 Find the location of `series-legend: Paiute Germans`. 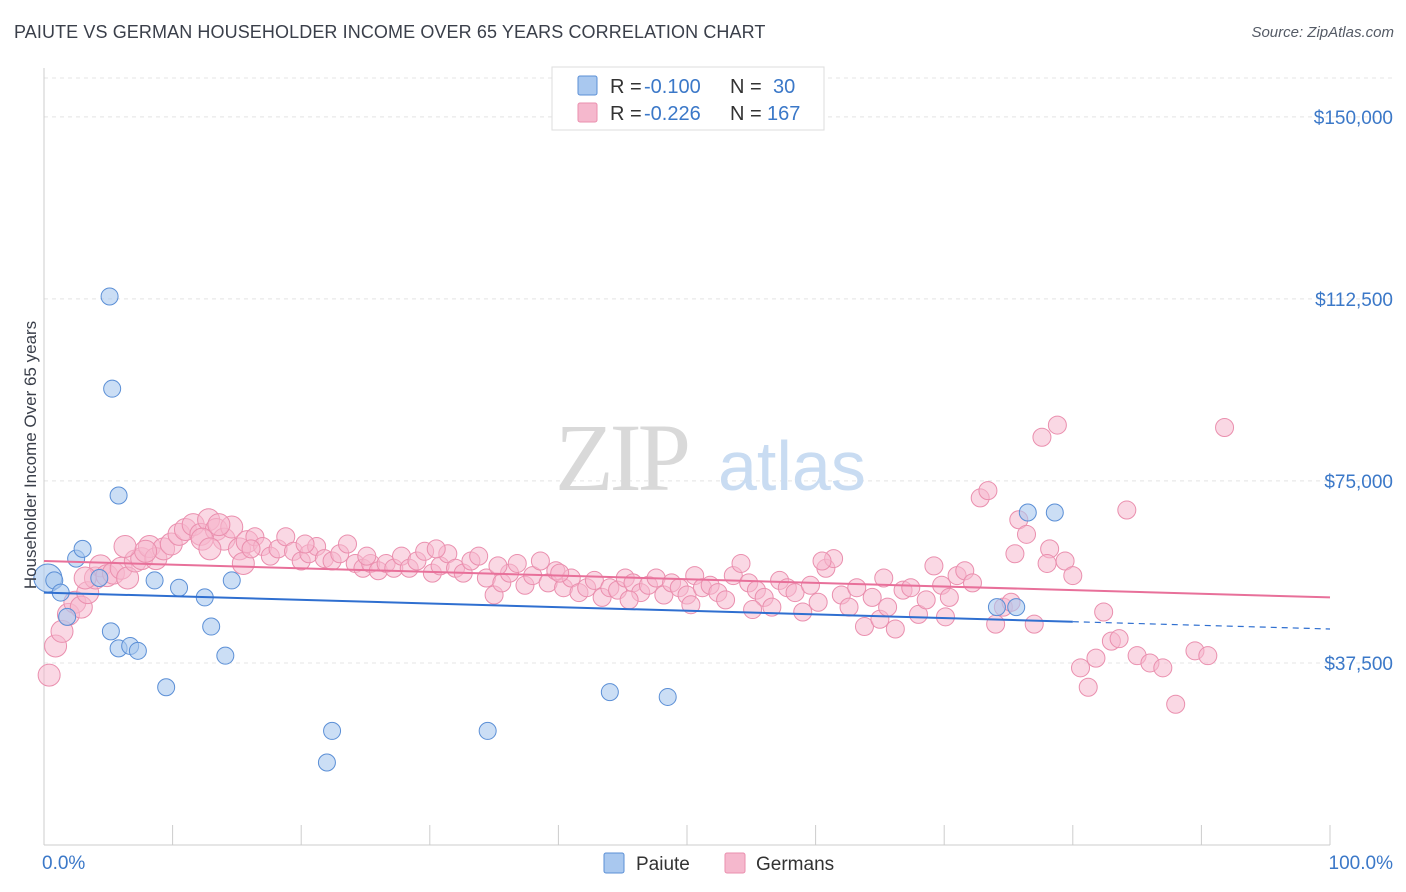

series-legend: Paiute Germans is located at coordinates (718, 863).